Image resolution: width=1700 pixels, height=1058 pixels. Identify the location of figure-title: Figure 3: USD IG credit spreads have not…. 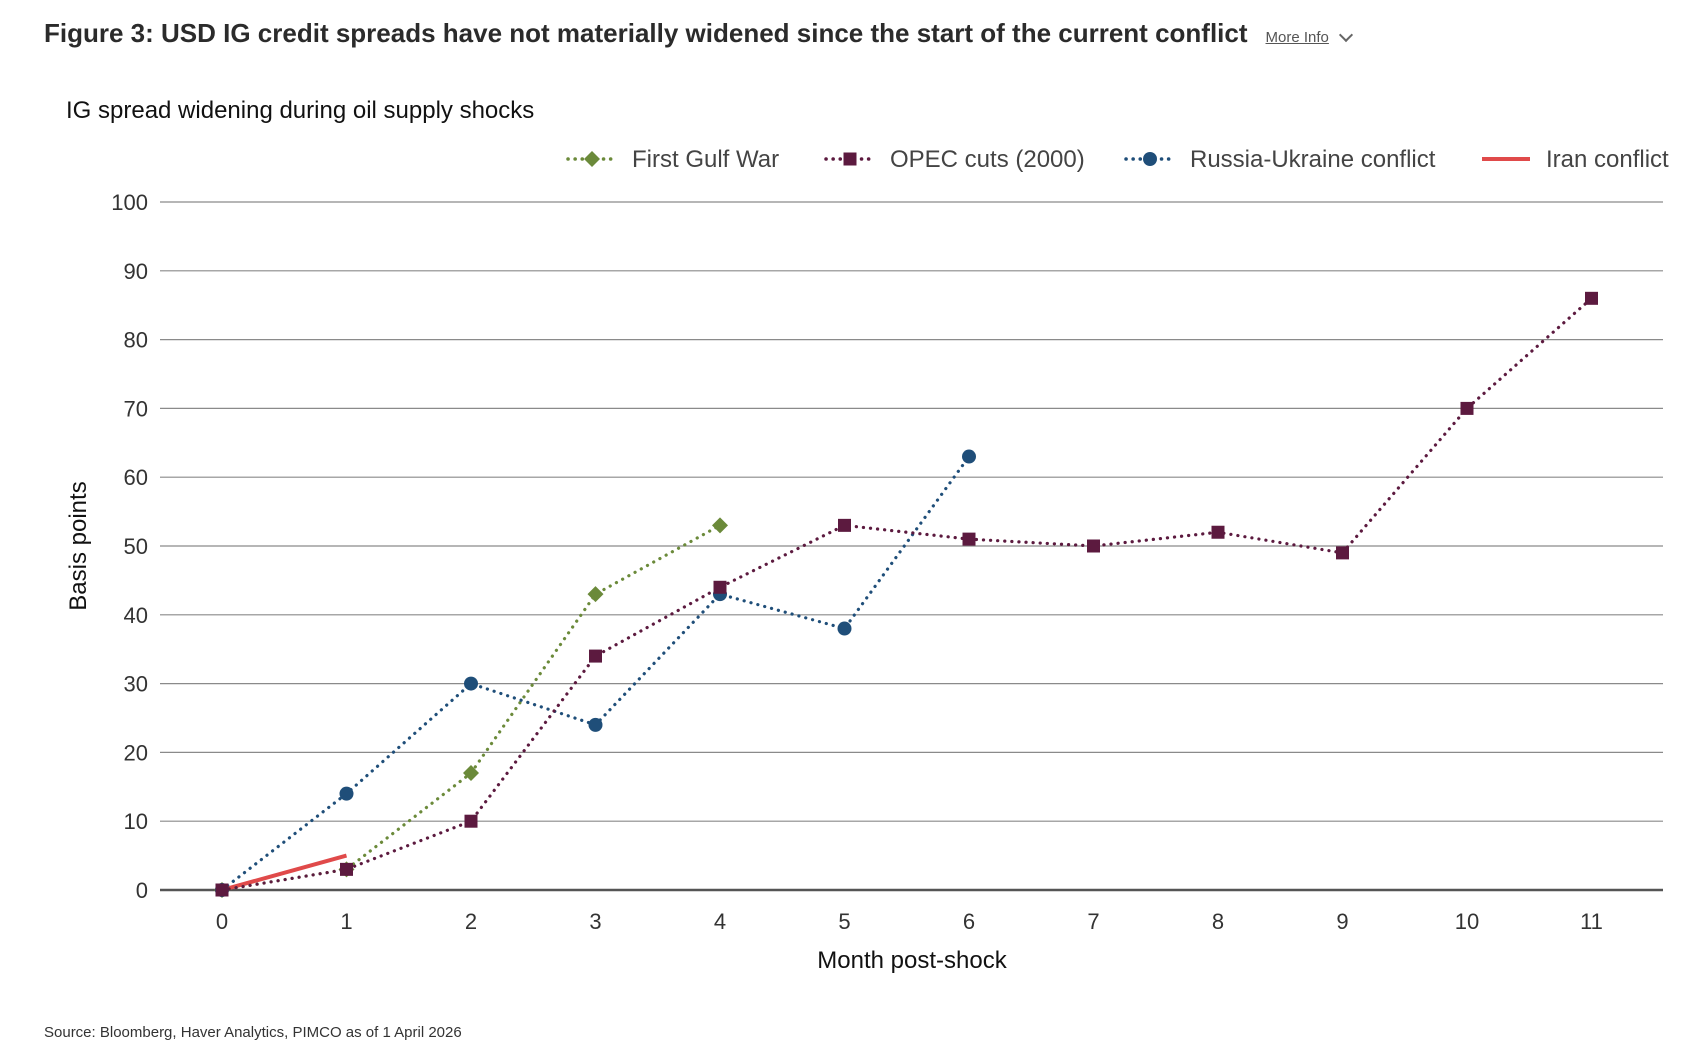
(646, 33).